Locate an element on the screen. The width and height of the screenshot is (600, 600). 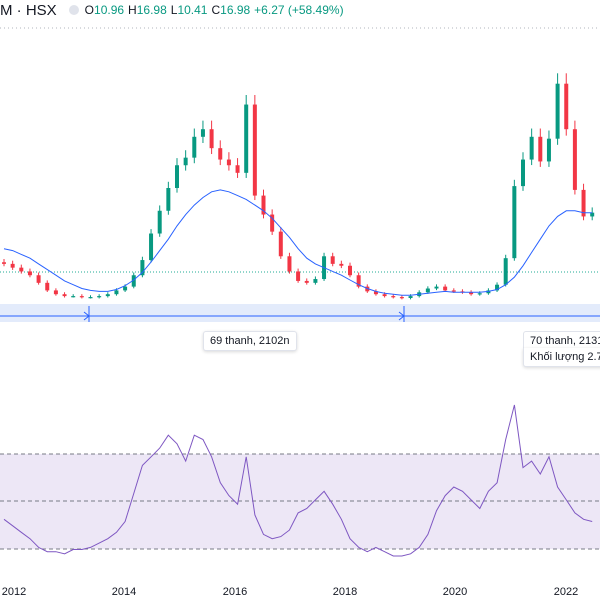
range-arrow-right-icon is located at coordinates (401, 316).